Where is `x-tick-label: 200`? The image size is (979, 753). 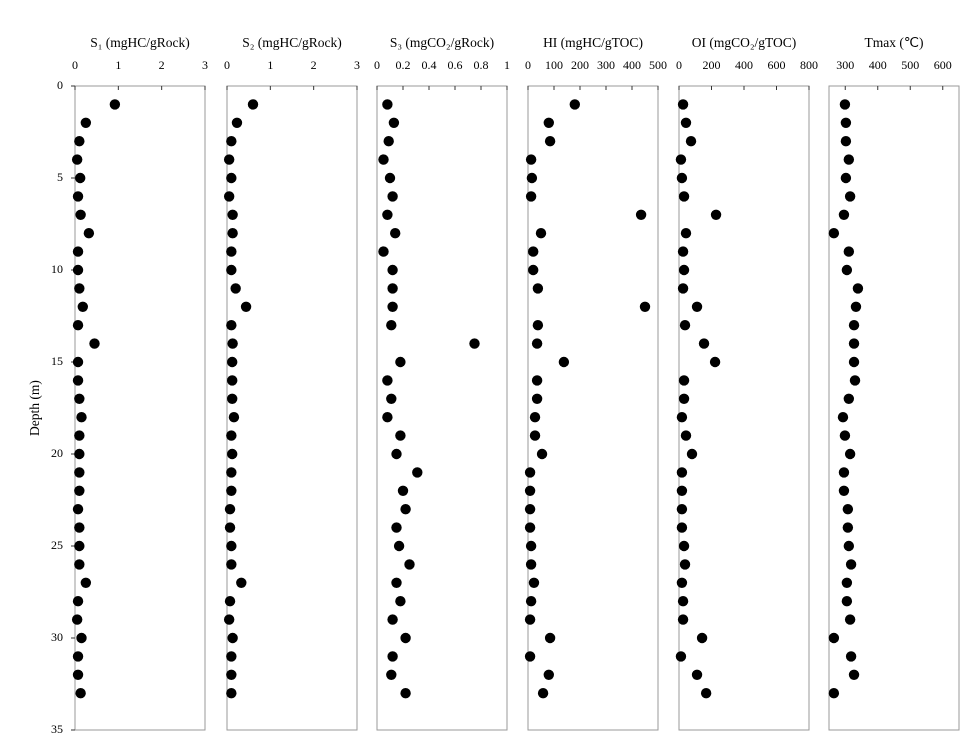 x-tick-label: 200 is located at coordinates (712, 65).